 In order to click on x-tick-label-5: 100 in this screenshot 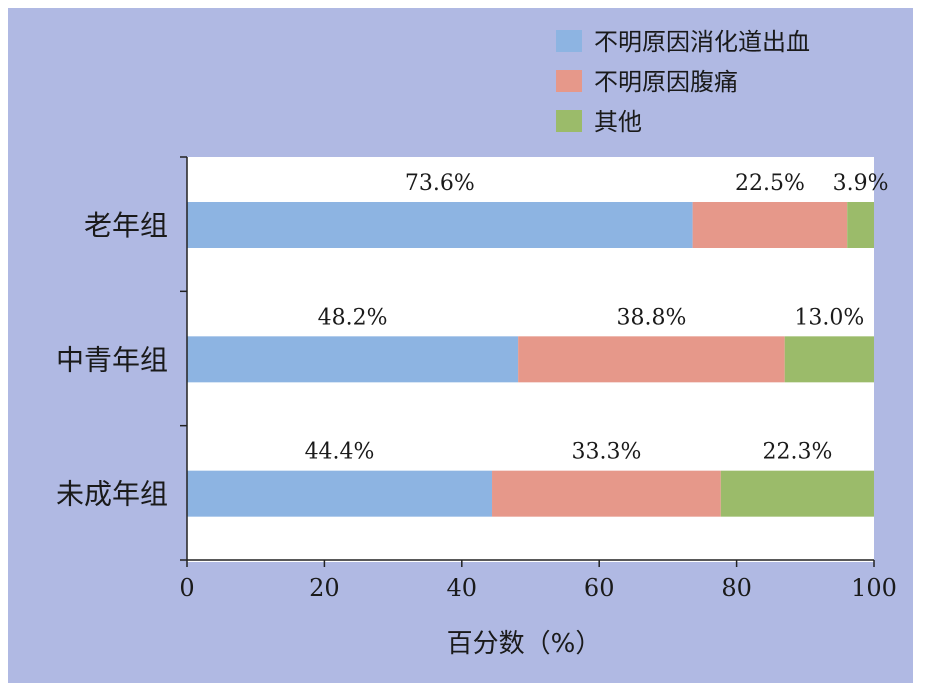, I will do `click(874, 588)`.